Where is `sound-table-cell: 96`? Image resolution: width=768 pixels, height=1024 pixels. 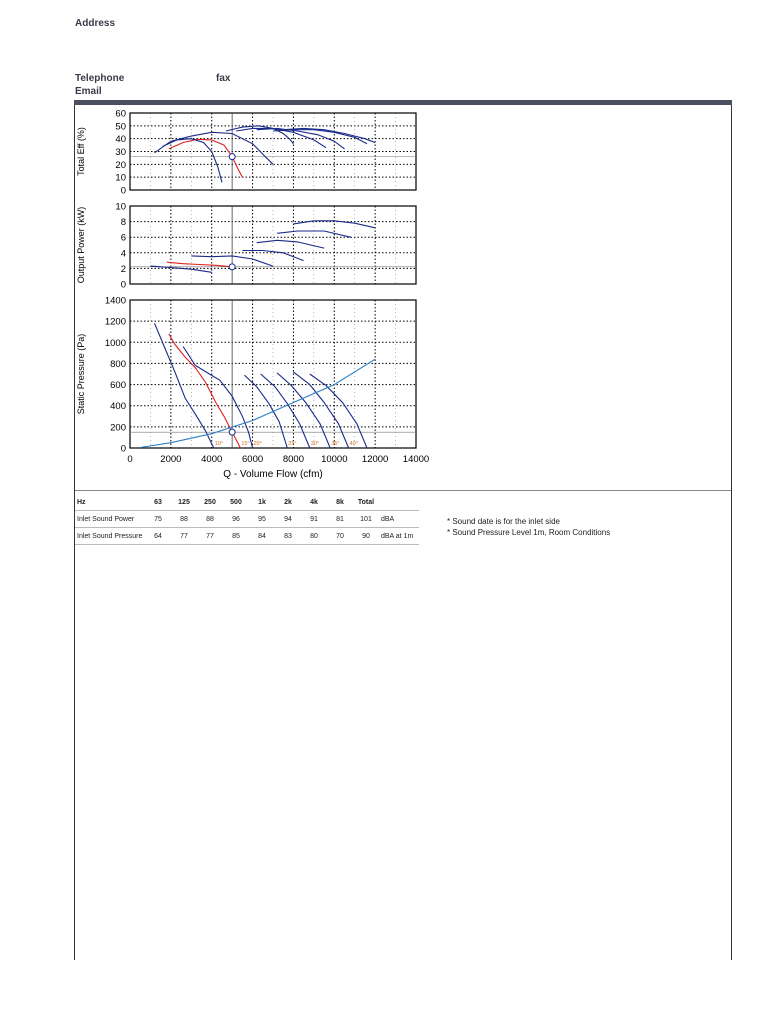 sound-table-cell: 96 is located at coordinates (236, 519).